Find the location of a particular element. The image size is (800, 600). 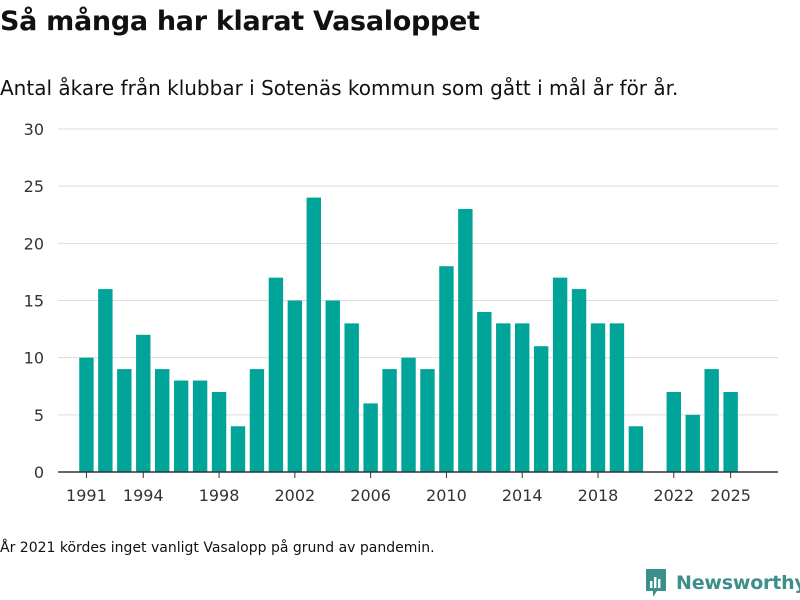

x-tick-label: 2010 is located at coordinates (446, 495).